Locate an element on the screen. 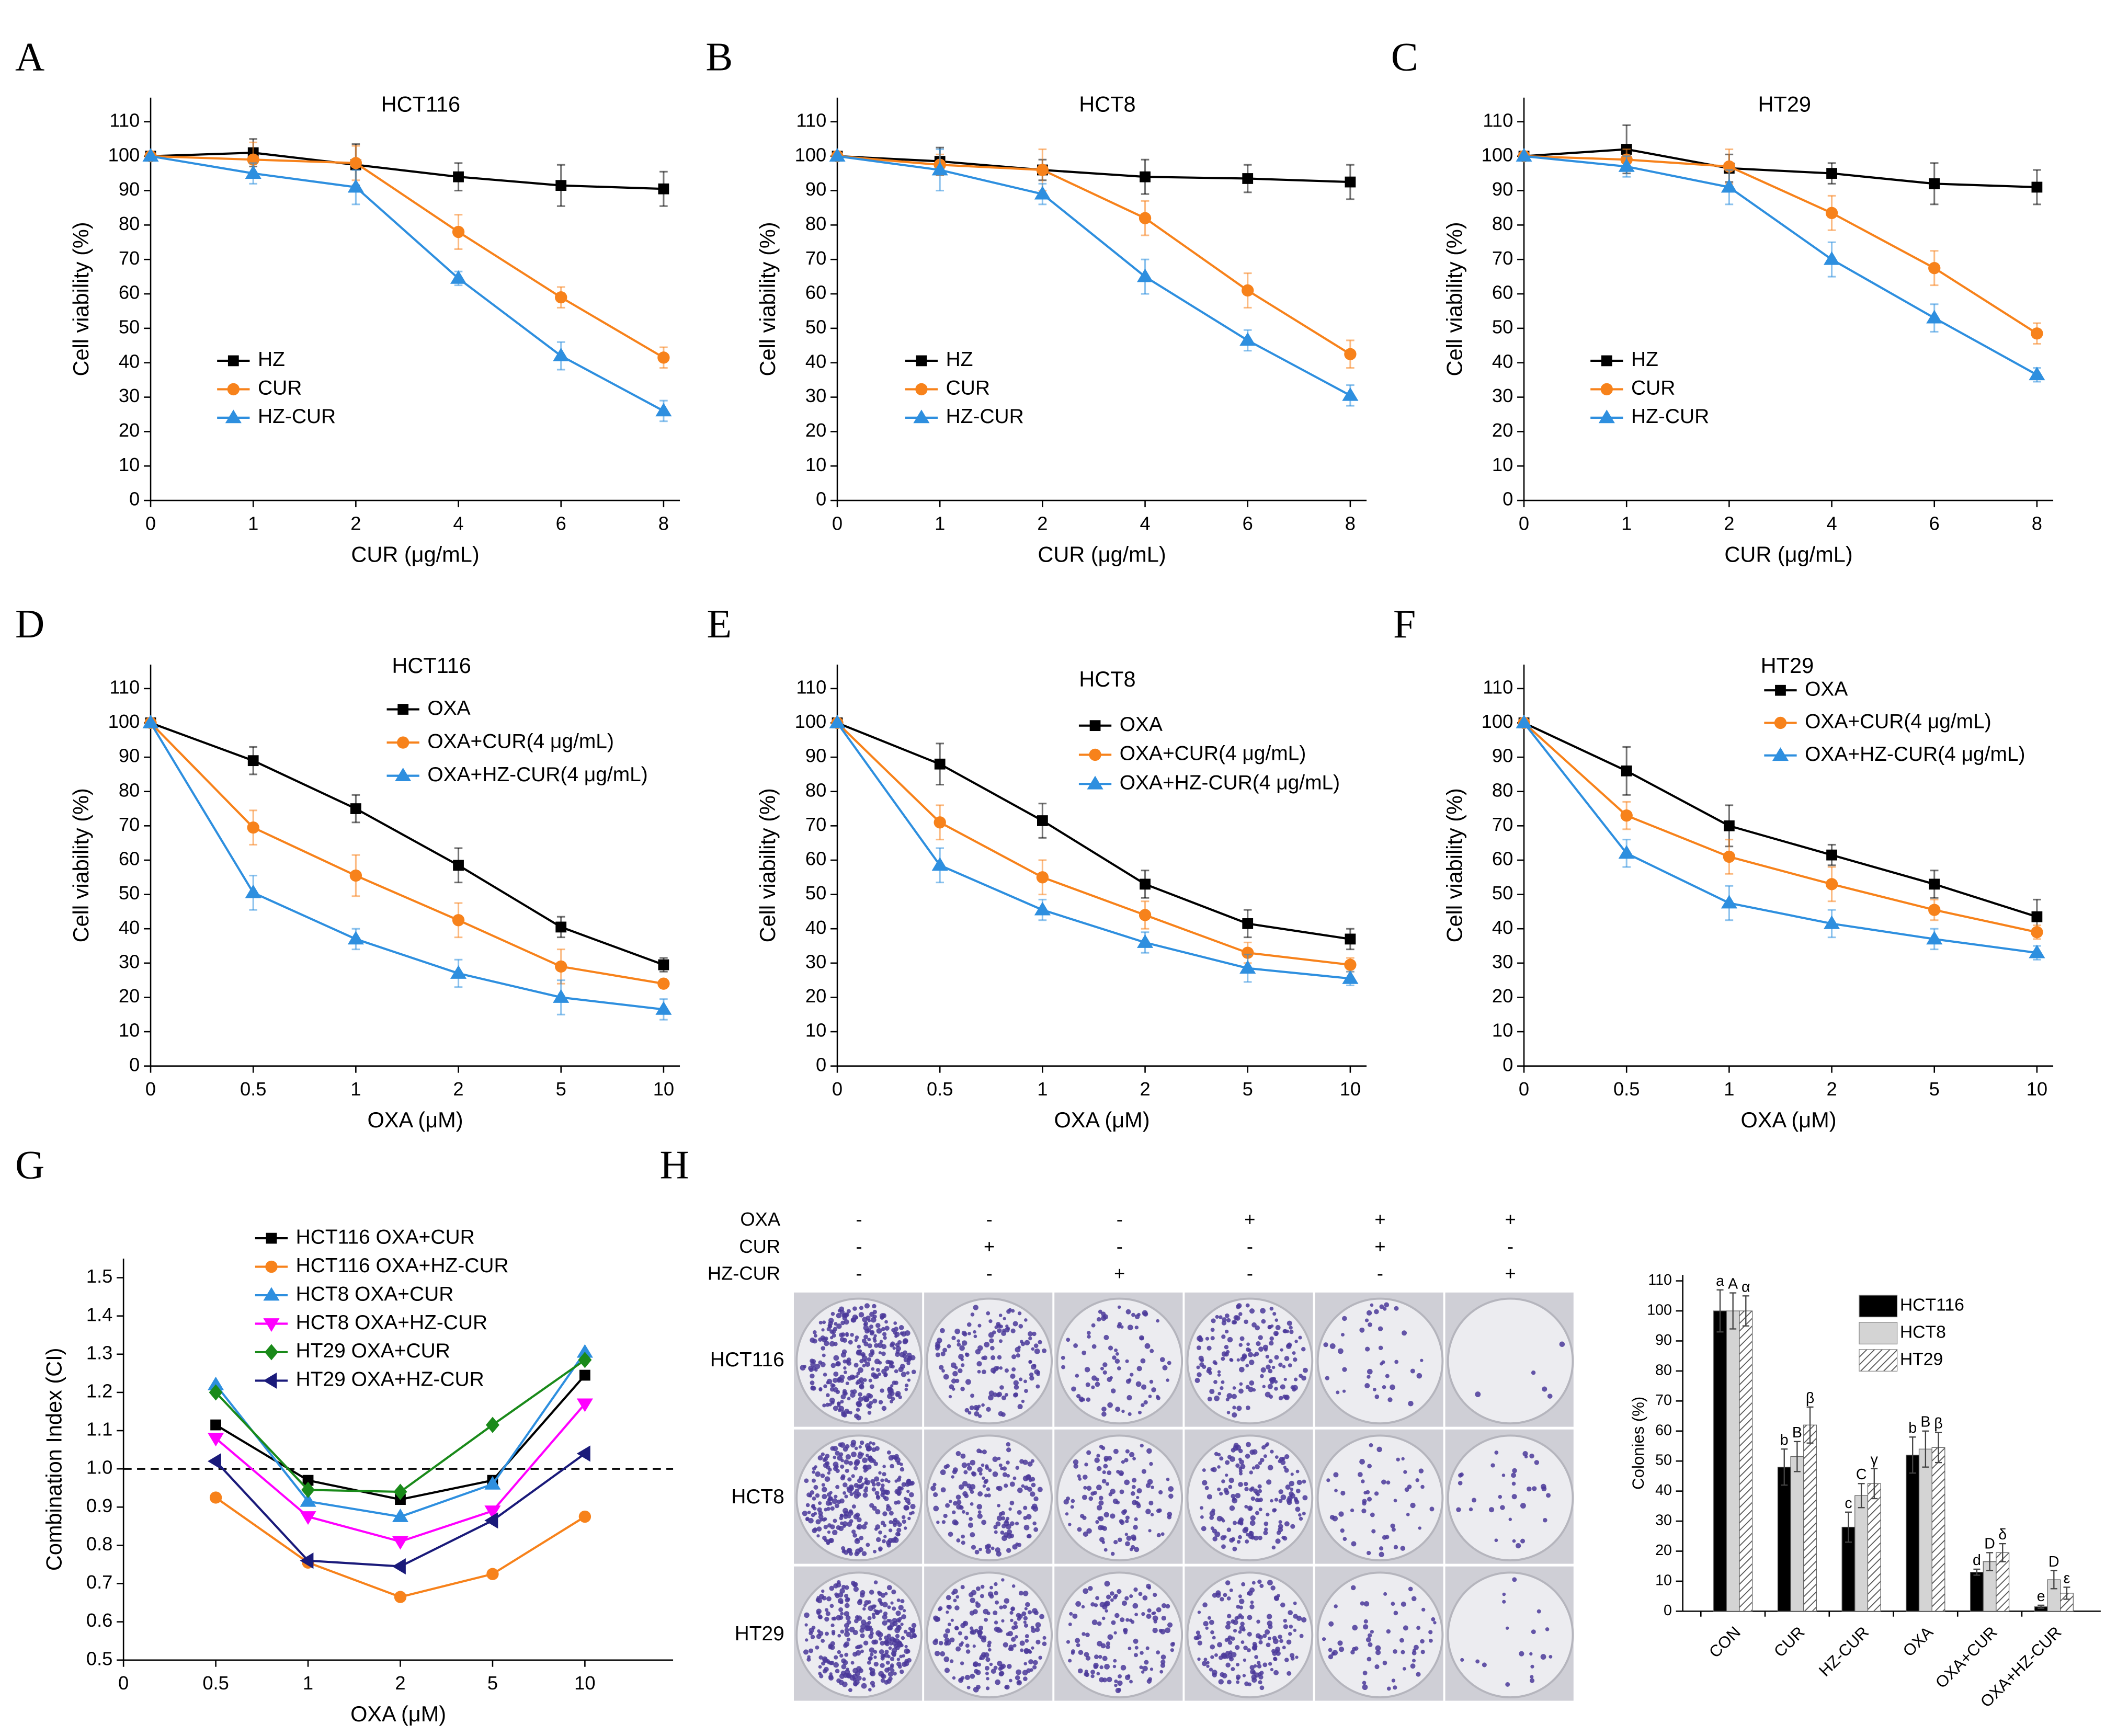 This screenshot has height=1736, width=2117. y-axis-label: Cell viability (%) is located at coordinates (767, 865).